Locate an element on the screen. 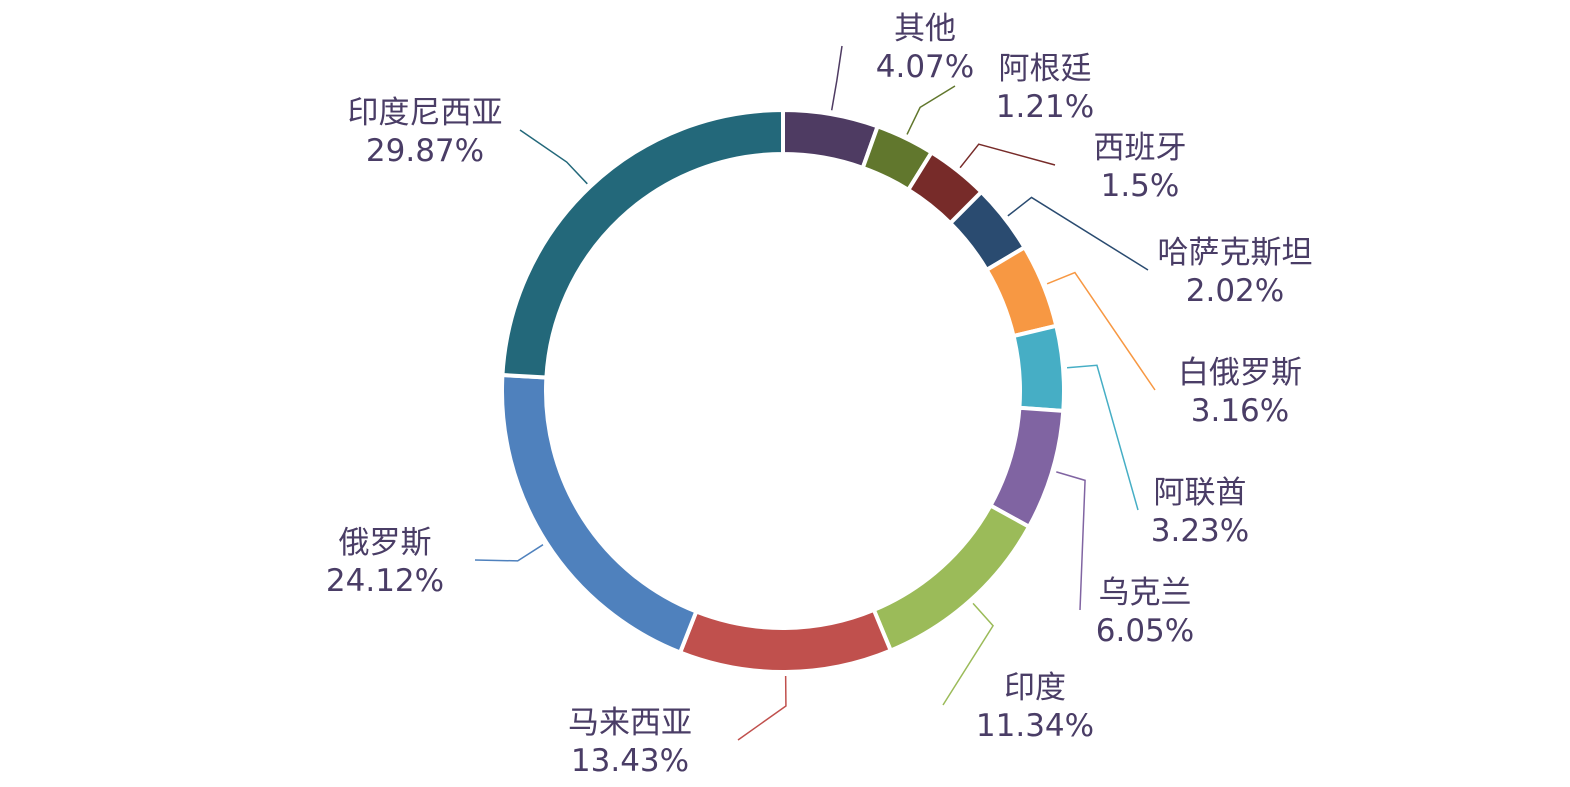  slice-label-name-10: 印度尼西亚 is located at coordinates (425, 113).